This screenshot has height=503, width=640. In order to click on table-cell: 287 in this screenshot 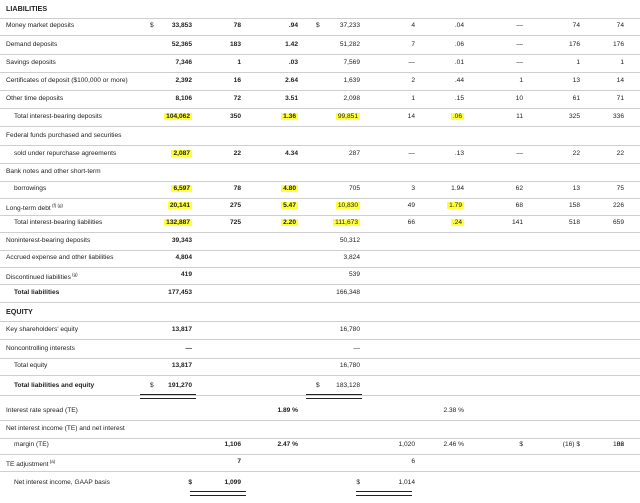, I will do `click(338, 154)`.